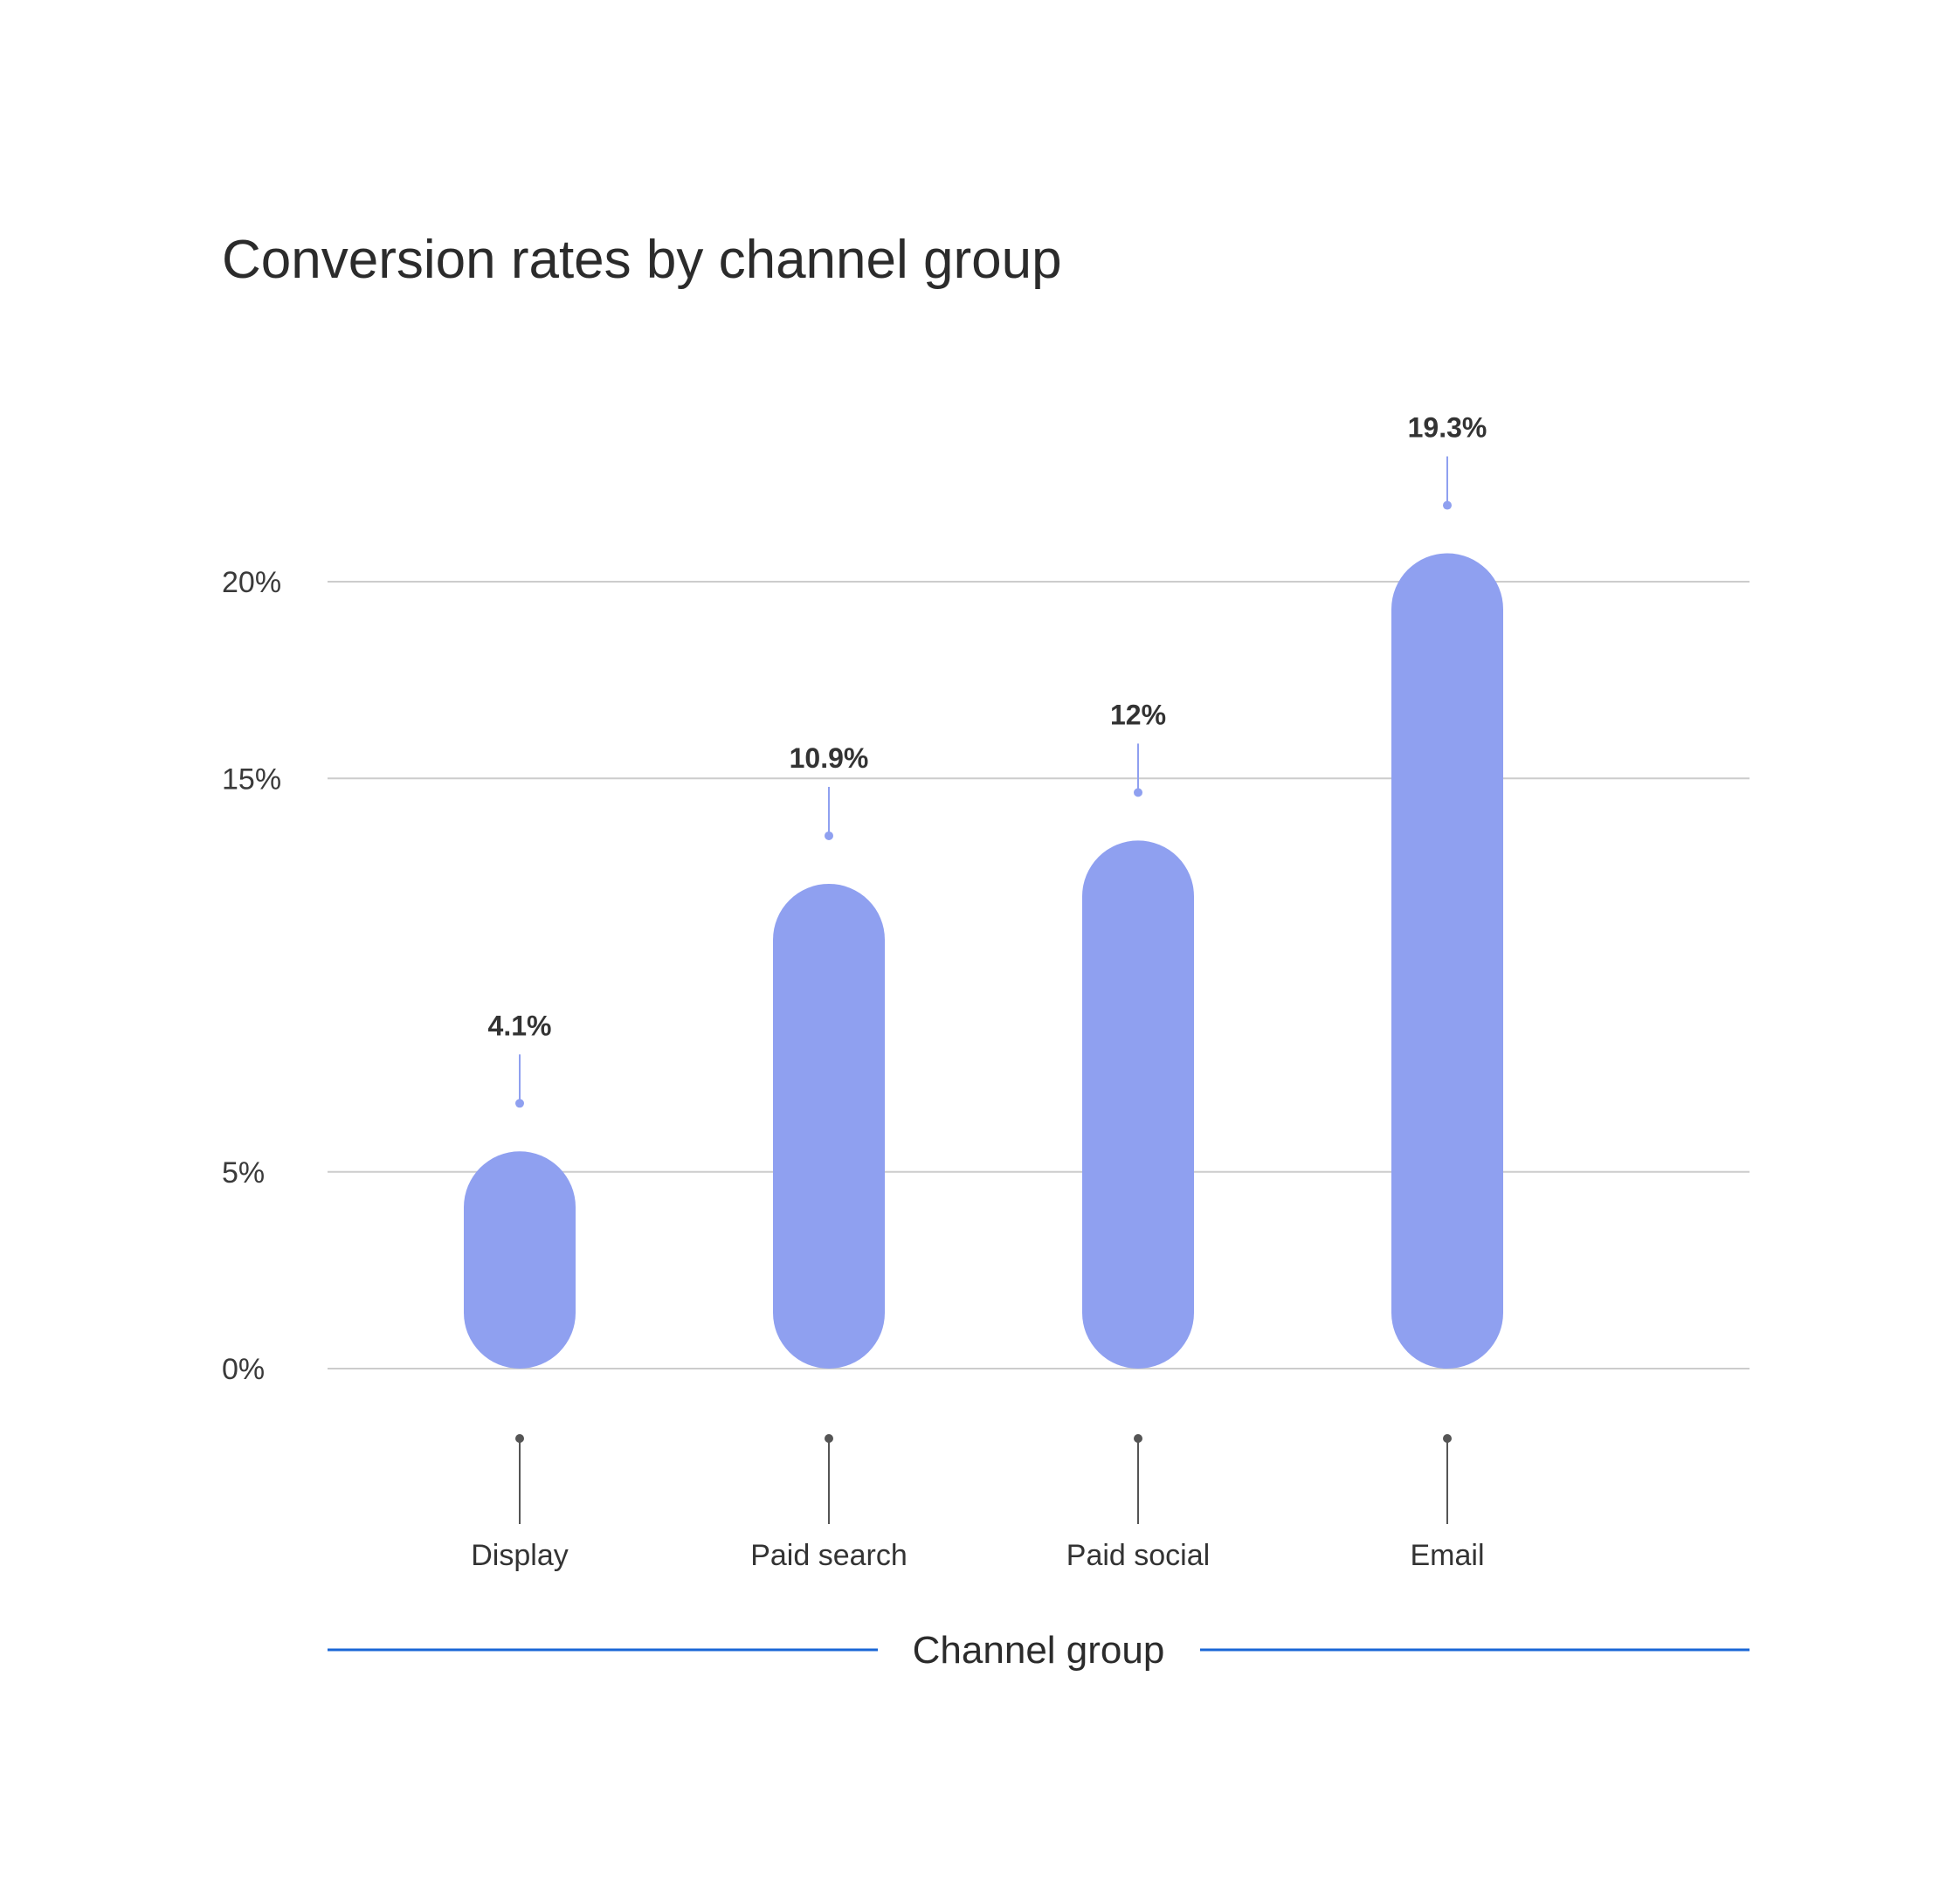 The width and height of the screenshot is (1960, 1890). Describe the element at coordinates (243, 1369) in the screenshot. I see `y-tick-label: 0%` at that location.